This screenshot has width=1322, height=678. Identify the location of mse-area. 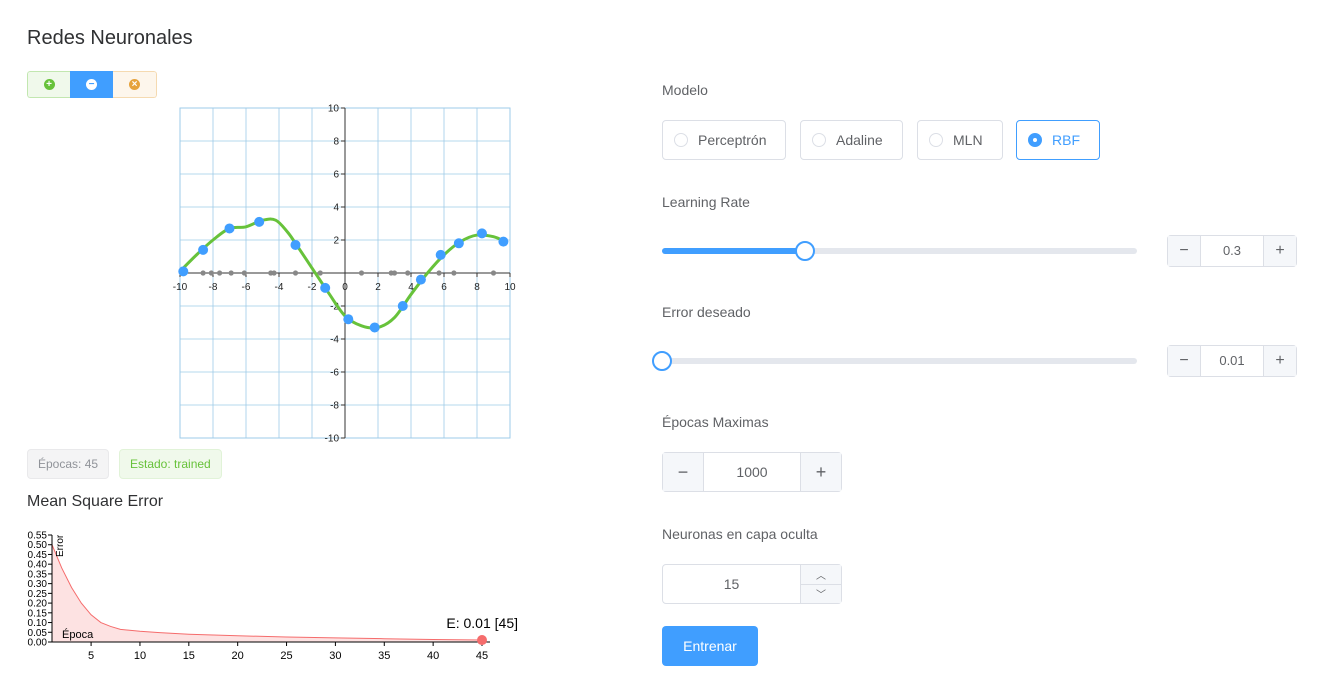
(267, 593).